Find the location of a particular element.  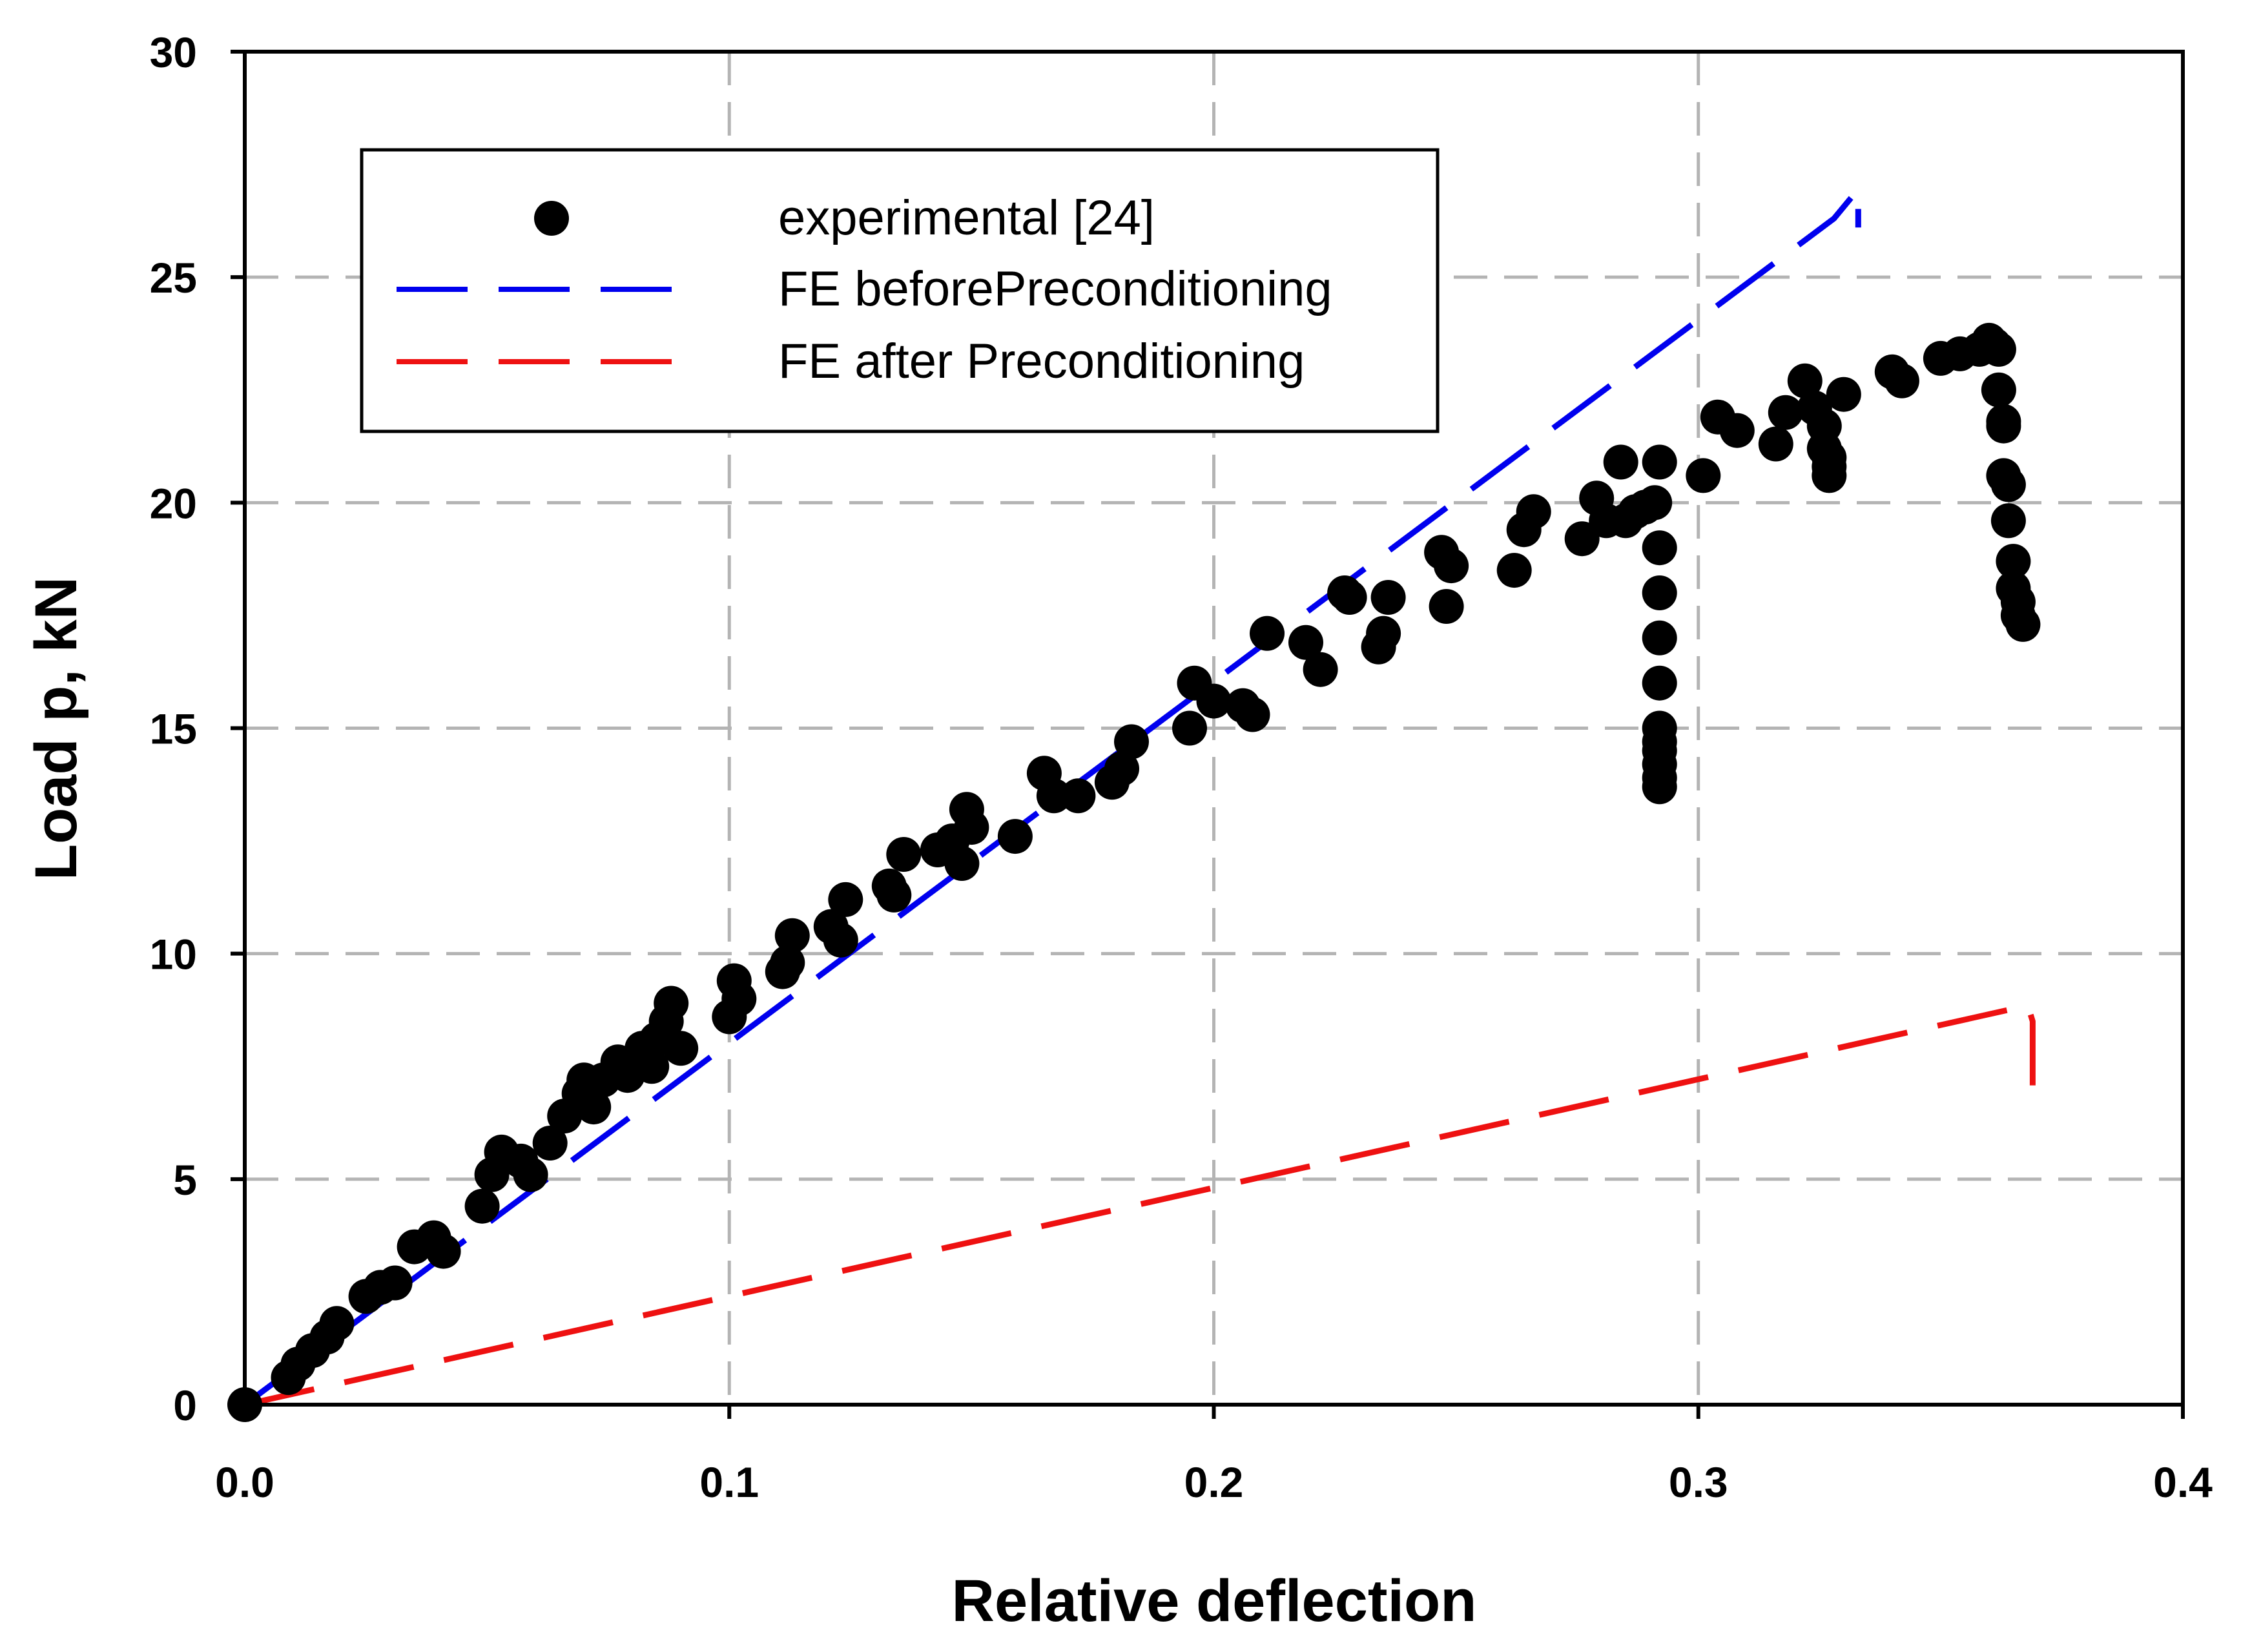

y-tick-label: 15 is located at coordinates (173, 729).